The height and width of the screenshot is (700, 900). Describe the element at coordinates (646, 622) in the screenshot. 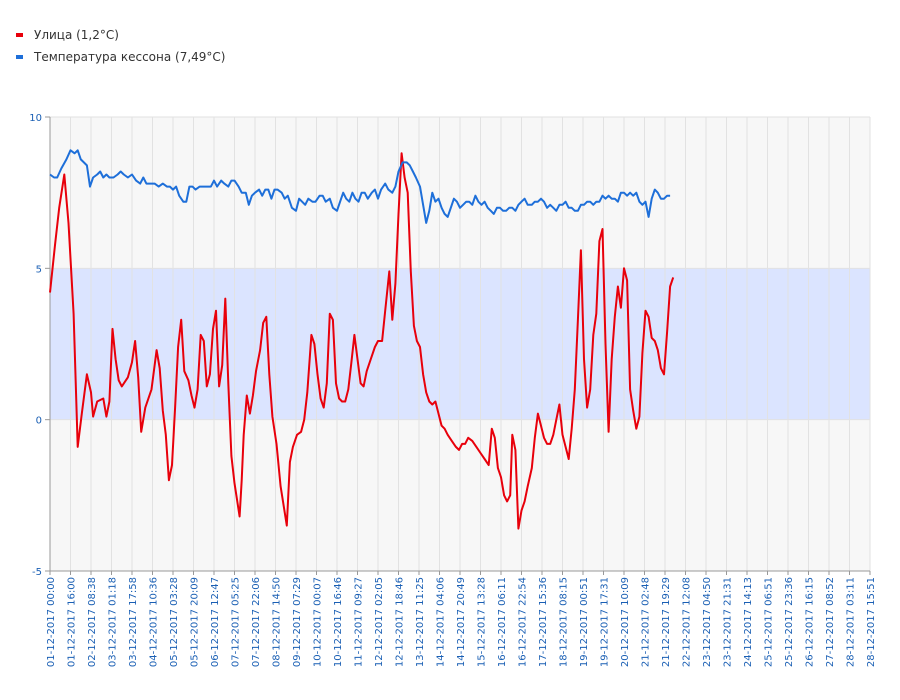

I see `x-tick-label: 21-12-2017 02:48` at that location.